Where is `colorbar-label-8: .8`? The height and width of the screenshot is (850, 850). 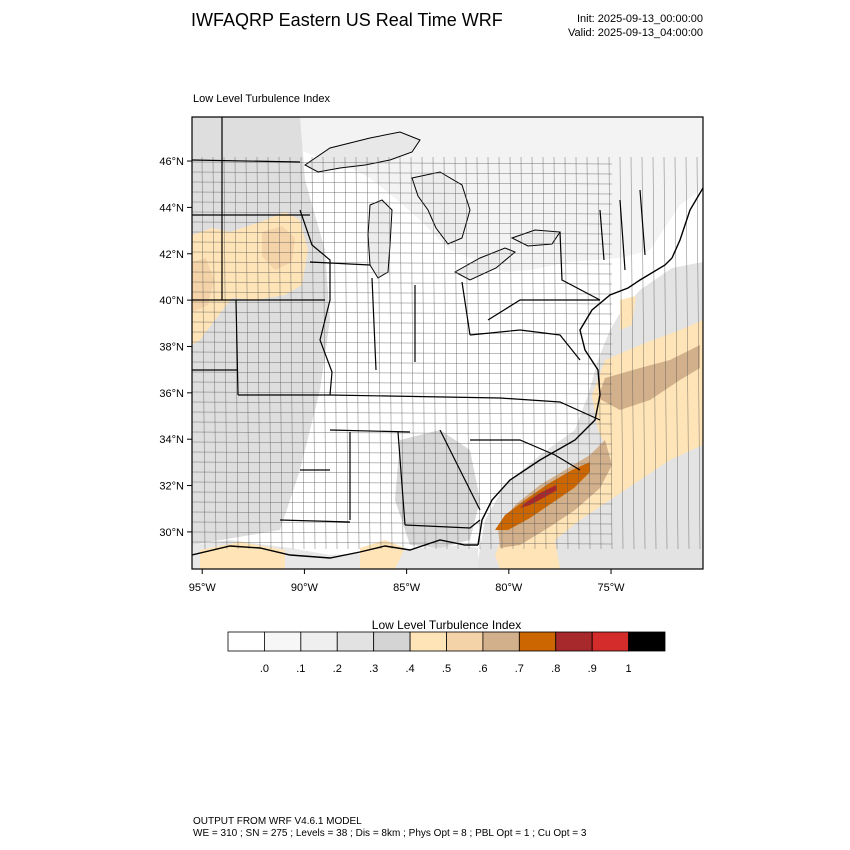 colorbar-label-8: .8 is located at coordinates (556, 669).